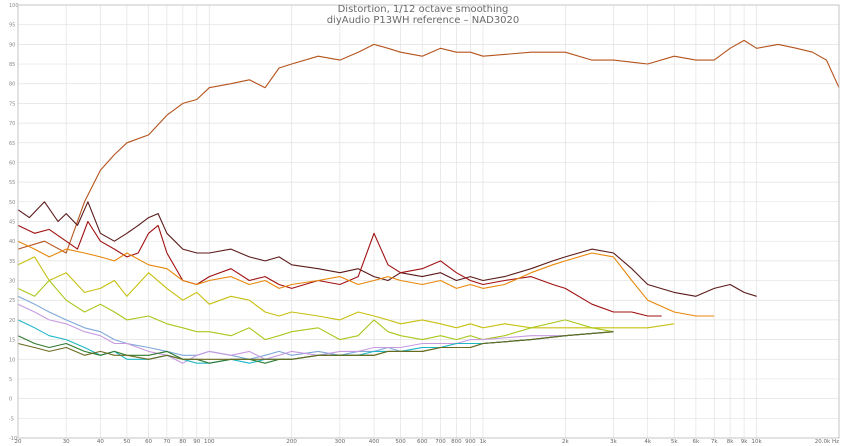  What do you see at coordinates (340, 442) in the screenshot?
I see `x-tick-label: 300` at bounding box center [340, 442].